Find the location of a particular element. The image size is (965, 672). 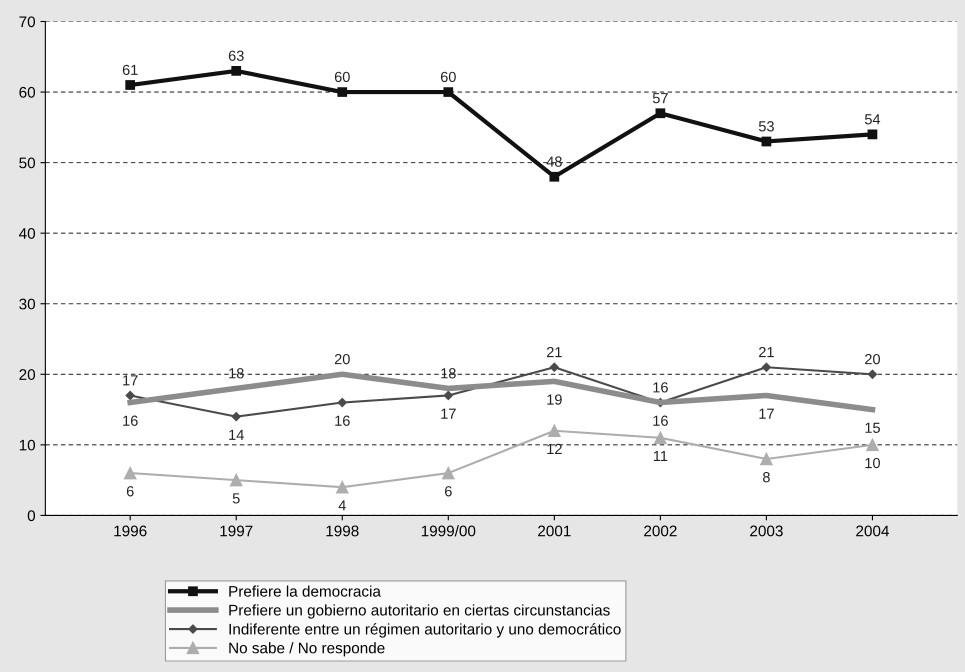

x-tick-label: 2002 is located at coordinates (660, 531).